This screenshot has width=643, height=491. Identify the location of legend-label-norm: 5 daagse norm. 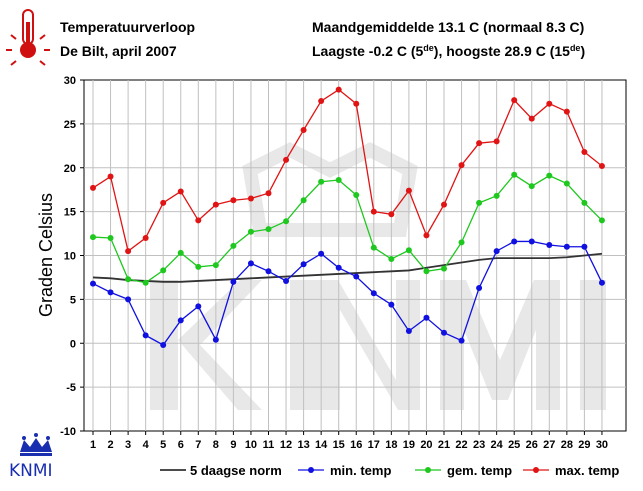
(236, 470).